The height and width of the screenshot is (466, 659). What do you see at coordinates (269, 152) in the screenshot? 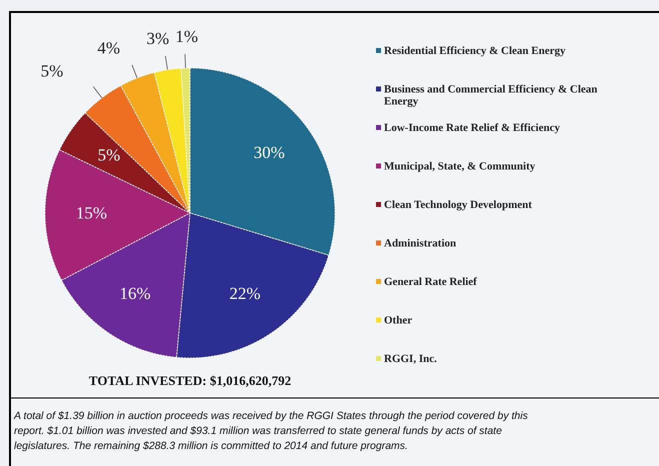
I see `data-label: 30%` at bounding box center [269, 152].